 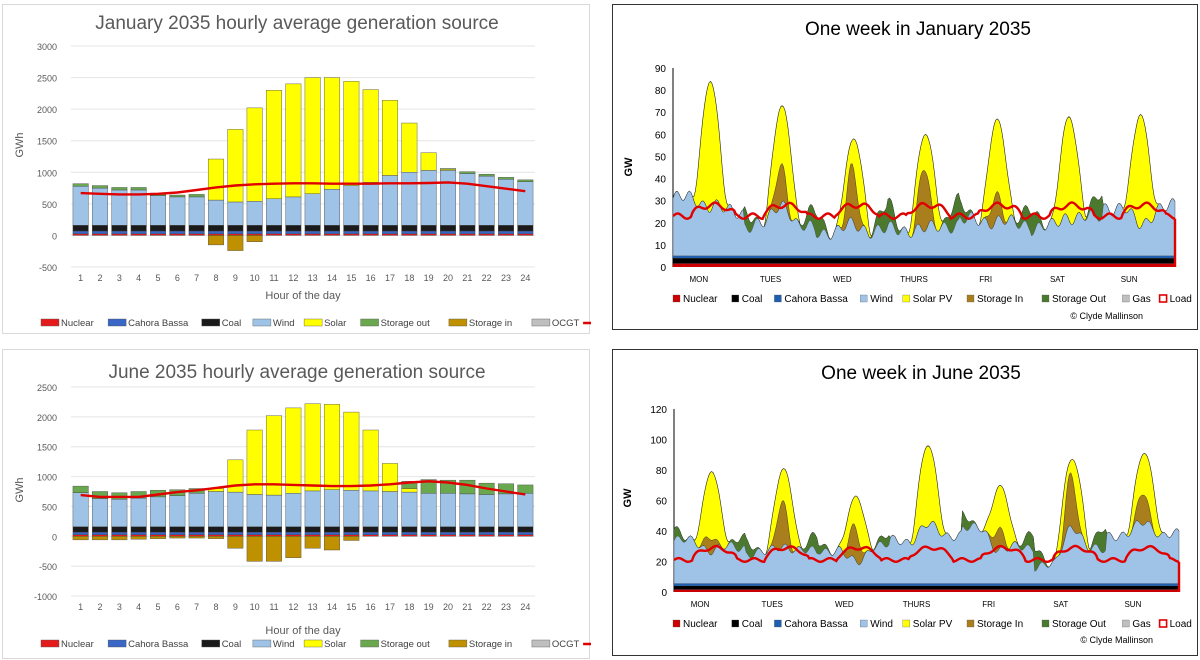 What do you see at coordinates (119, 278) in the screenshot?
I see `x-tick-label: 3` at bounding box center [119, 278].